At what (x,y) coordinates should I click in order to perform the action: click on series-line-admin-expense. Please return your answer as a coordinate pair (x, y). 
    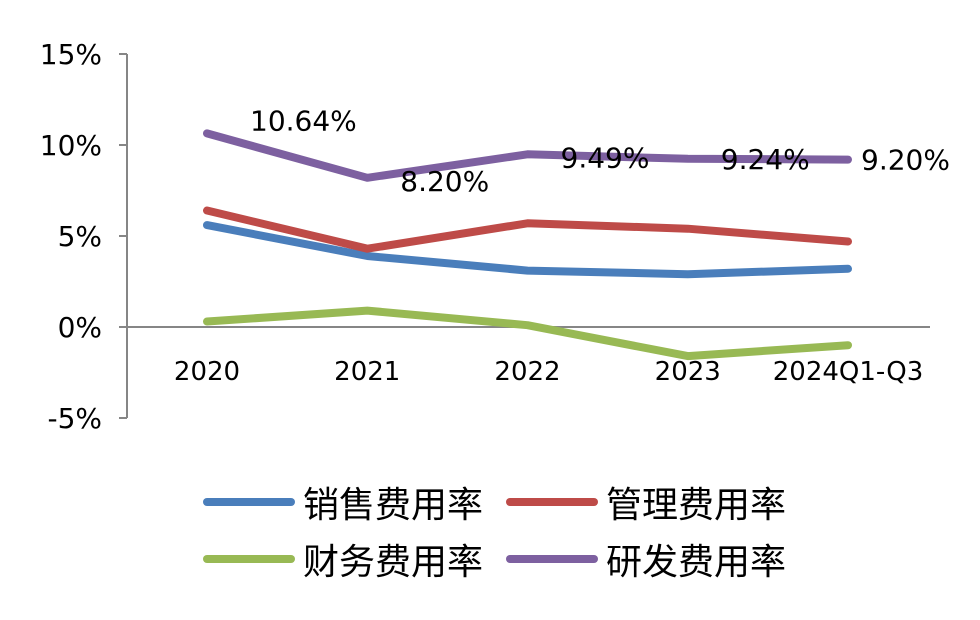
    Looking at the image, I should click on (527, 229).